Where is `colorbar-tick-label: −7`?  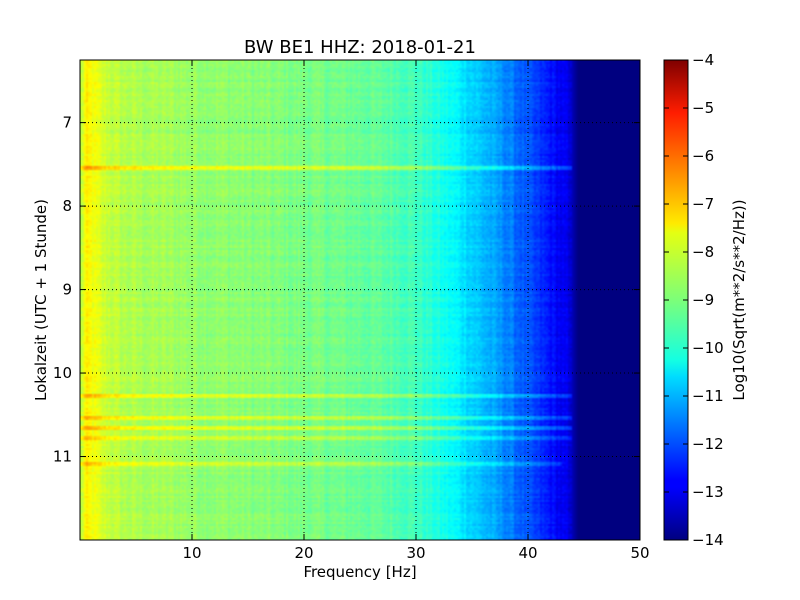
colorbar-tick-label: −7 is located at coordinates (703, 204).